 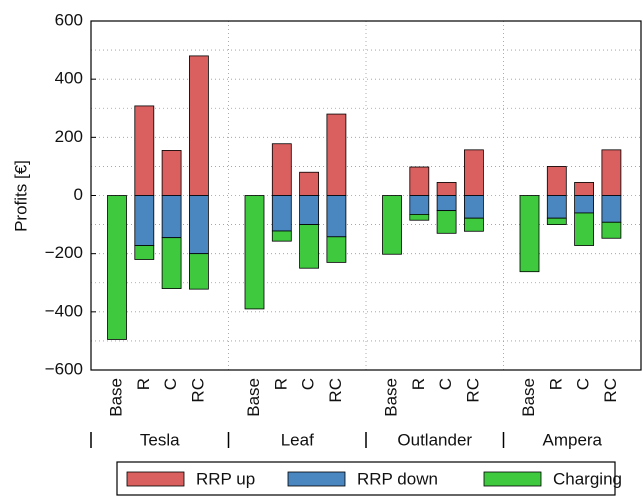 What do you see at coordinates (20, 196) in the screenshot?
I see `y-axis-label: Profits [€]` at bounding box center [20, 196].